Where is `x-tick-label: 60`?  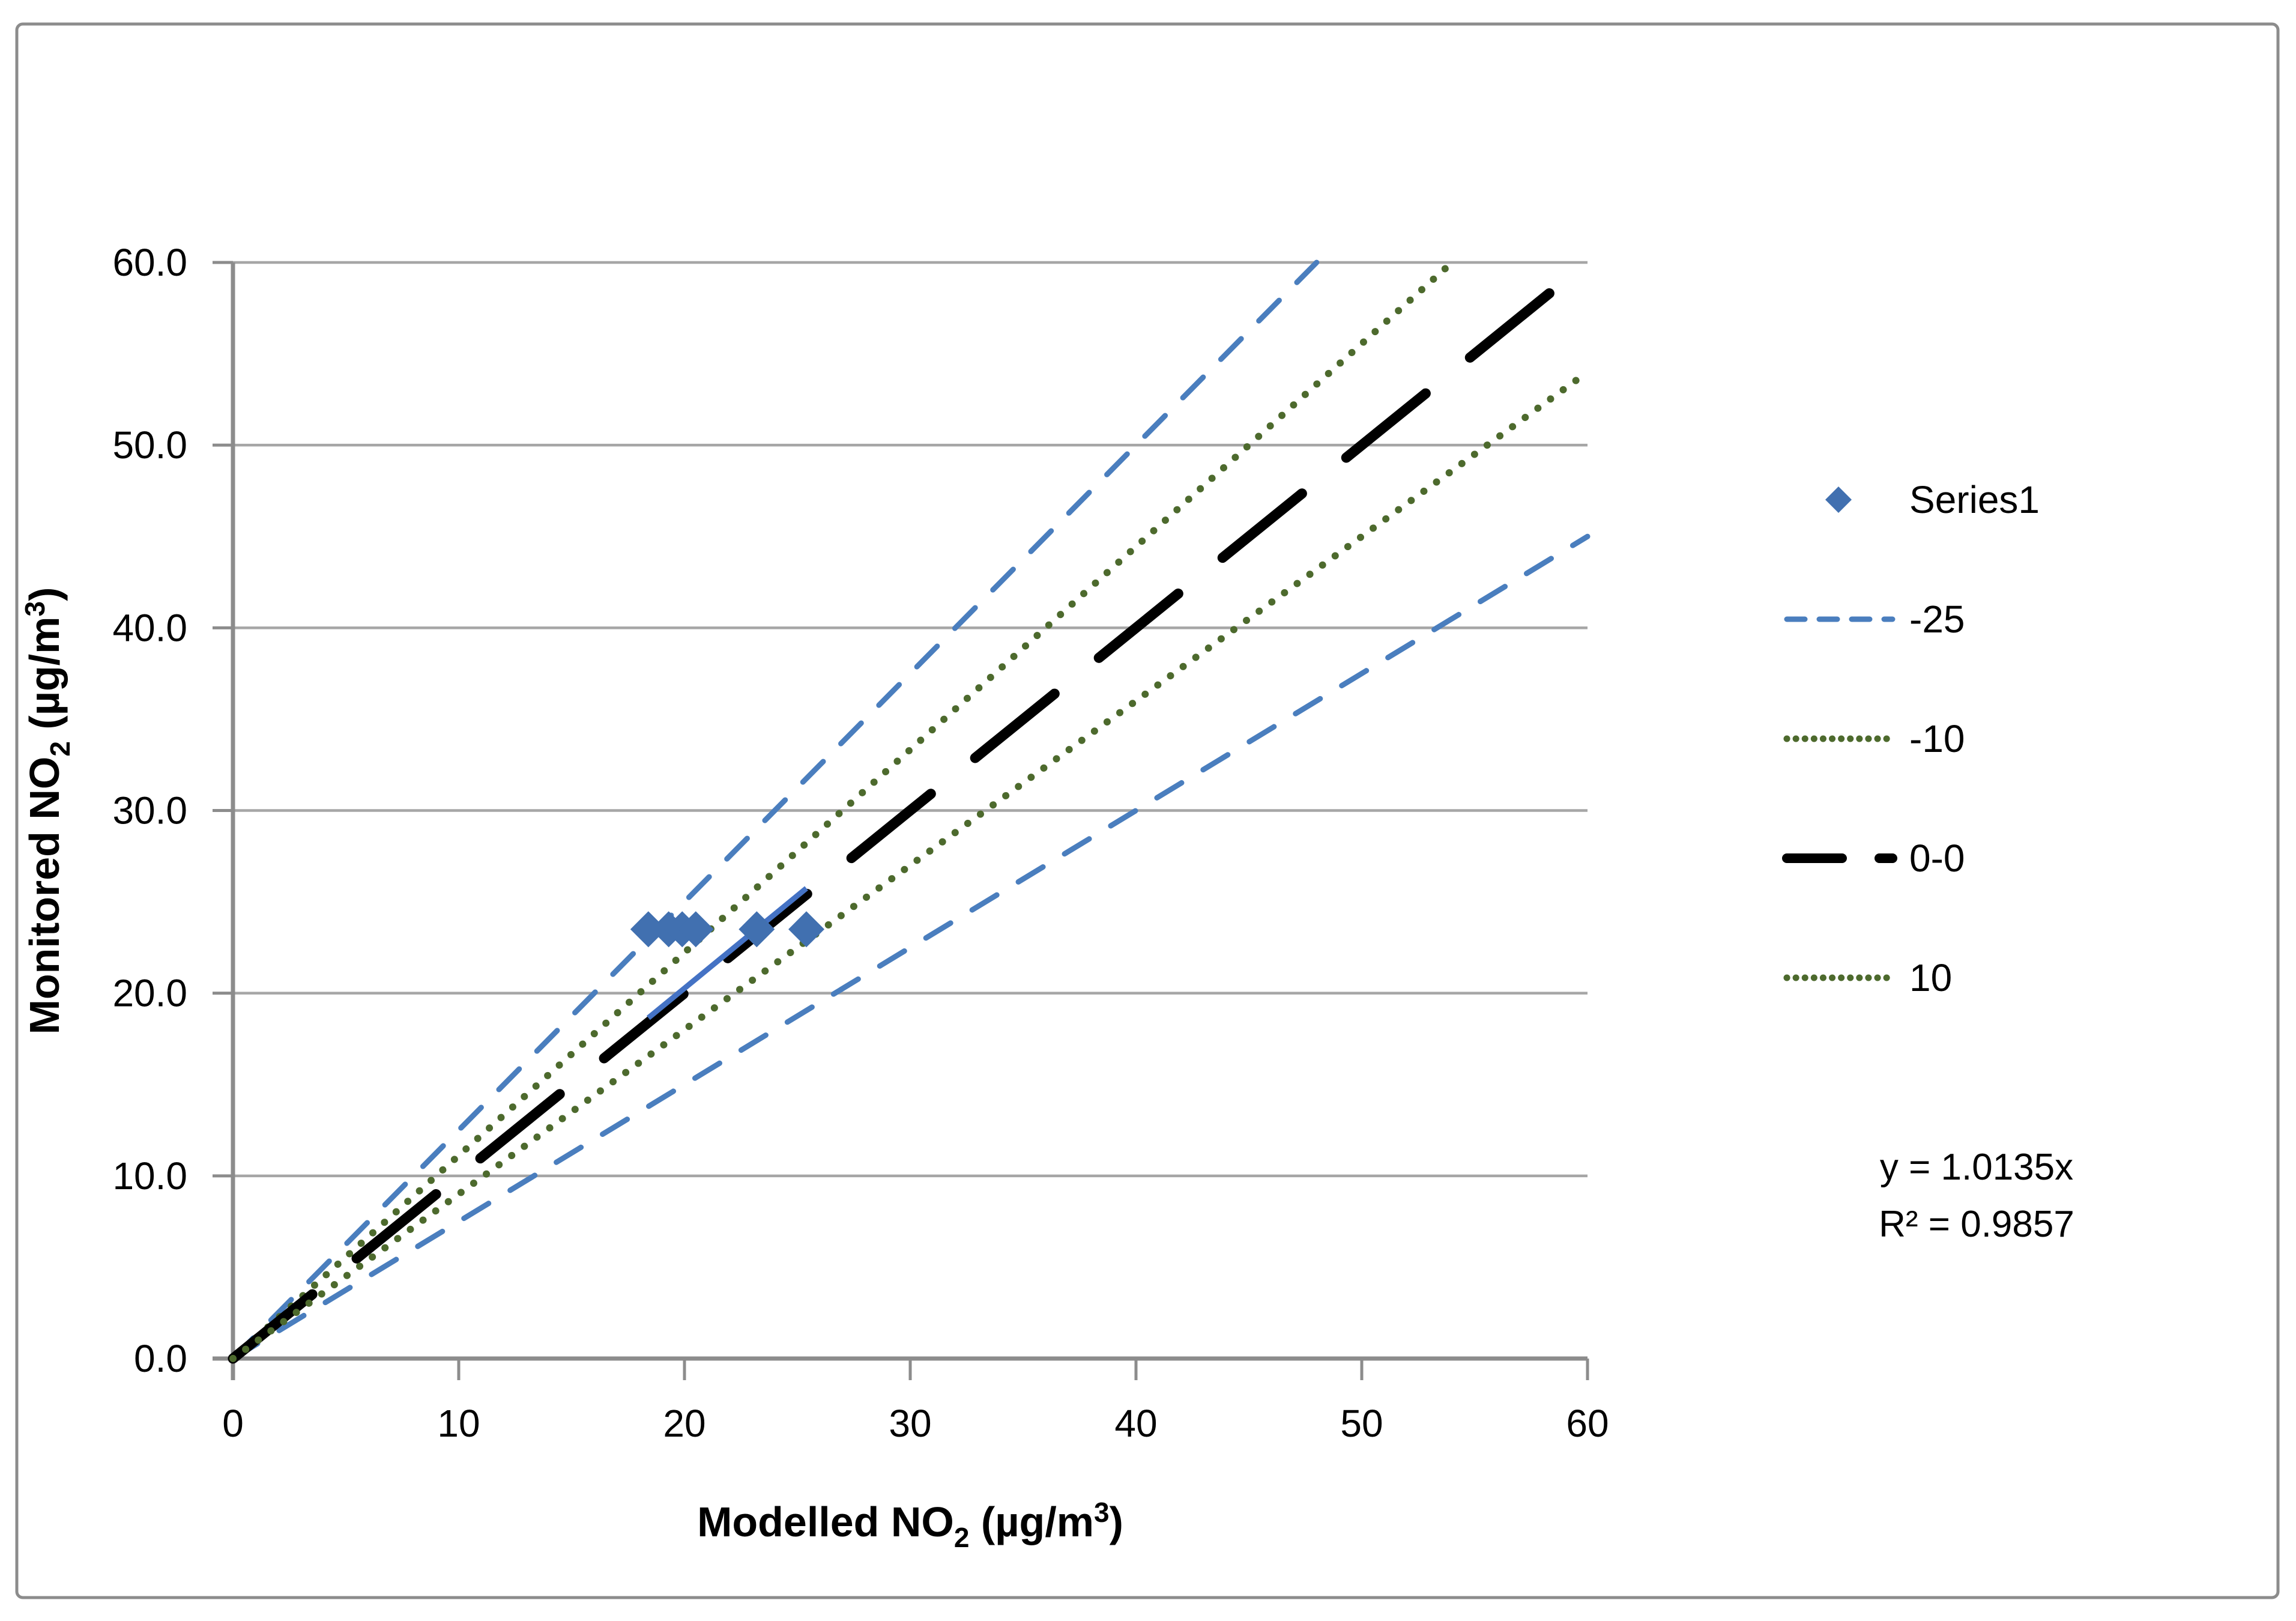 x-tick-label: 60 is located at coordinates (1588, 1424).